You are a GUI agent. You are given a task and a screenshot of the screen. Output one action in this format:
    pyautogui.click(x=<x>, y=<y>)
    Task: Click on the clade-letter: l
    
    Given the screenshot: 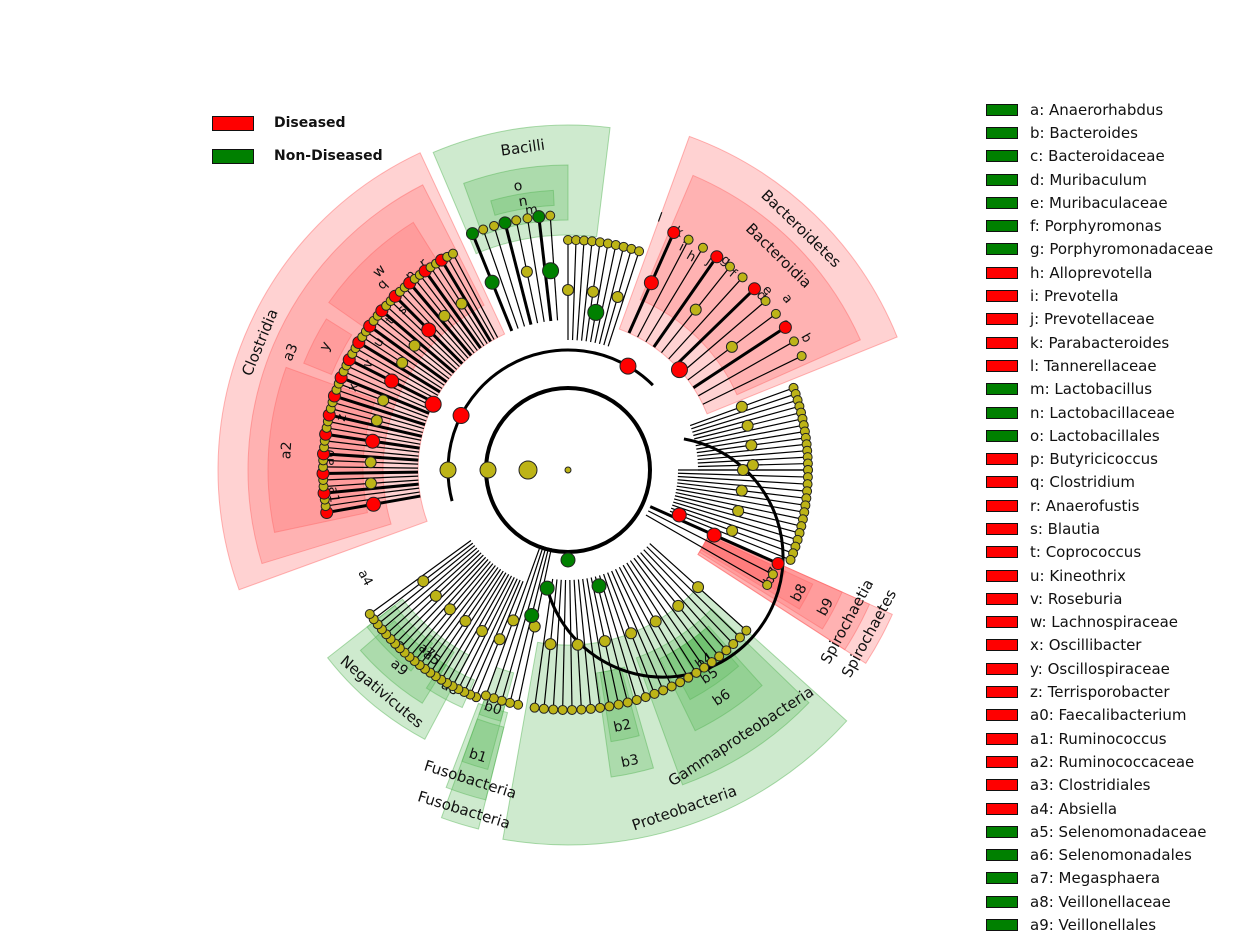 What is the action you would take?
    pyautogui.click(x=659, y=217)
    